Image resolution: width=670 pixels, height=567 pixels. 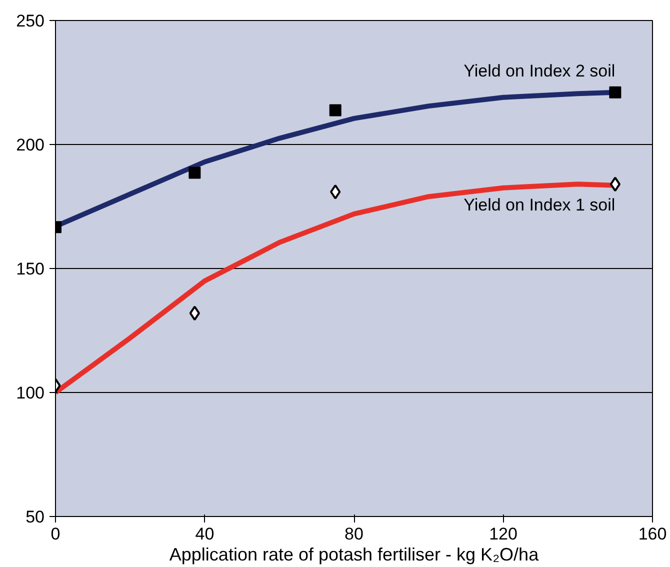 I want to click on y-tick-label: 250, so click(x=30, y=21).